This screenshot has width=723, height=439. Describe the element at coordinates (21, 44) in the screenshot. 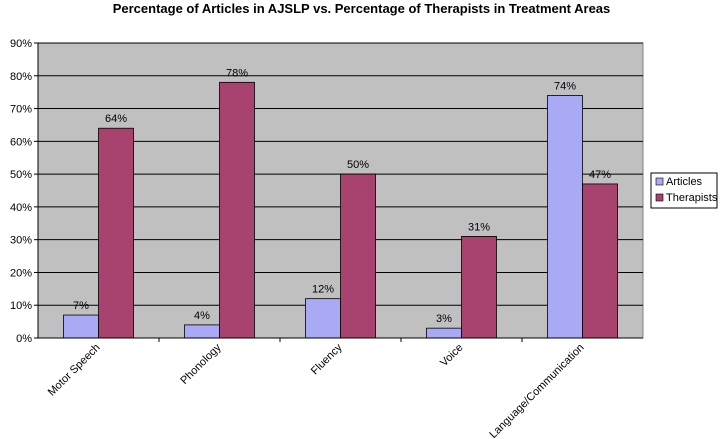

I see `y-tick-label: 90%` at that location.